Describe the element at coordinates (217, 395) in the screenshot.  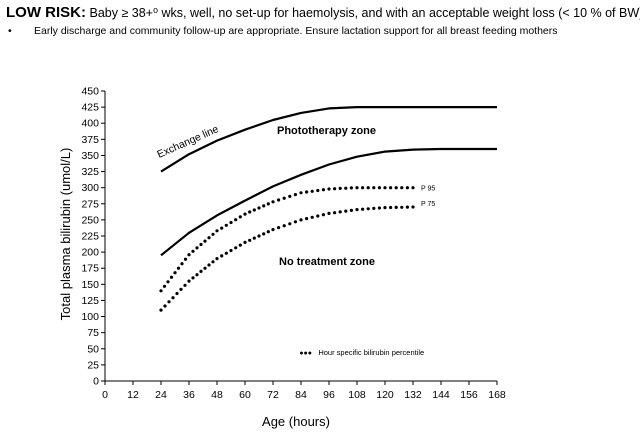
I see `x-tick-label: 48` at that location.